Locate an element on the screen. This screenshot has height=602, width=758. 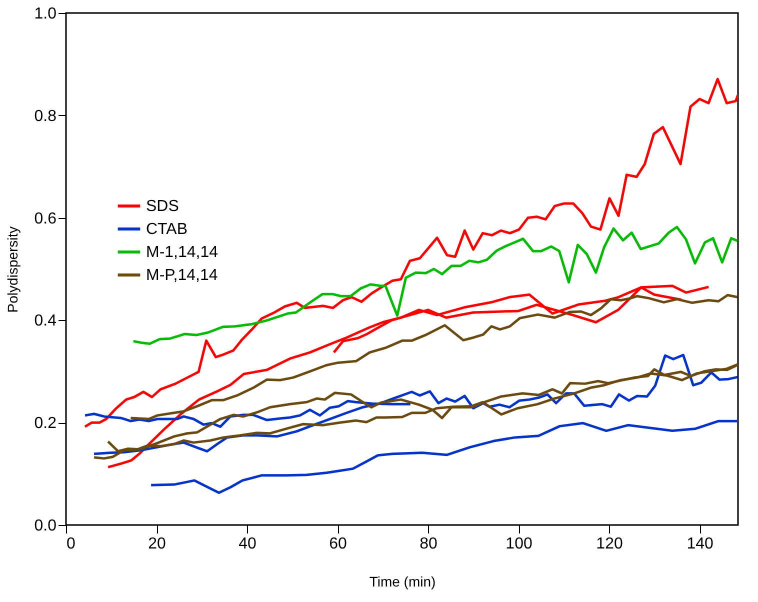
y-tick-label: 1.0 is located at coordinates (45, 14).